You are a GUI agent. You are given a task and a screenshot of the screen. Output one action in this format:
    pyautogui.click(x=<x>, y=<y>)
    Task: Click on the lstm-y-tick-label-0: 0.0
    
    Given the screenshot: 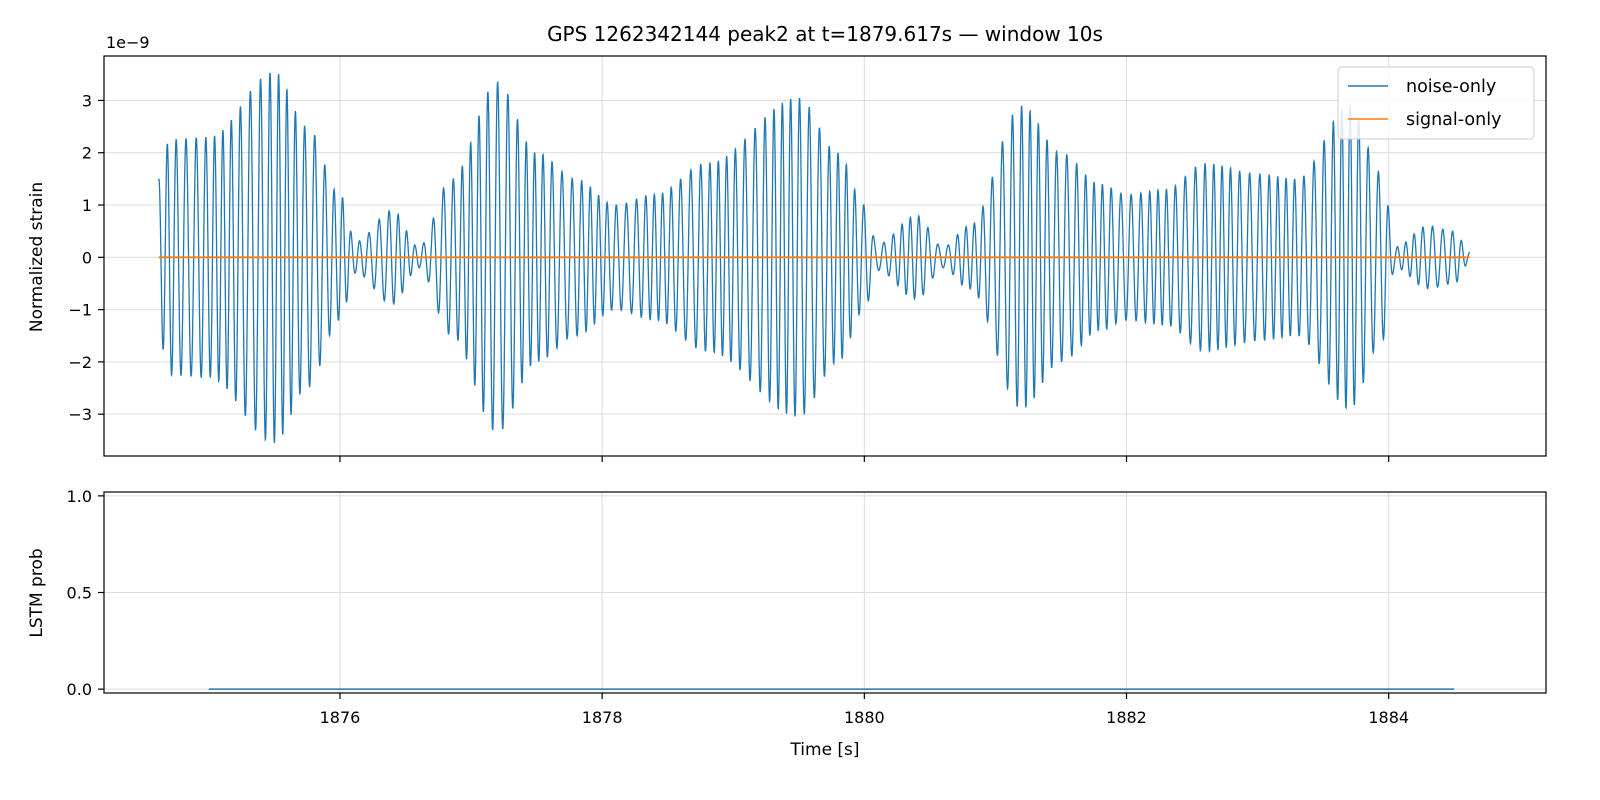 What is the action you would take?
    pyautogui.click(x=79, y=689)
    